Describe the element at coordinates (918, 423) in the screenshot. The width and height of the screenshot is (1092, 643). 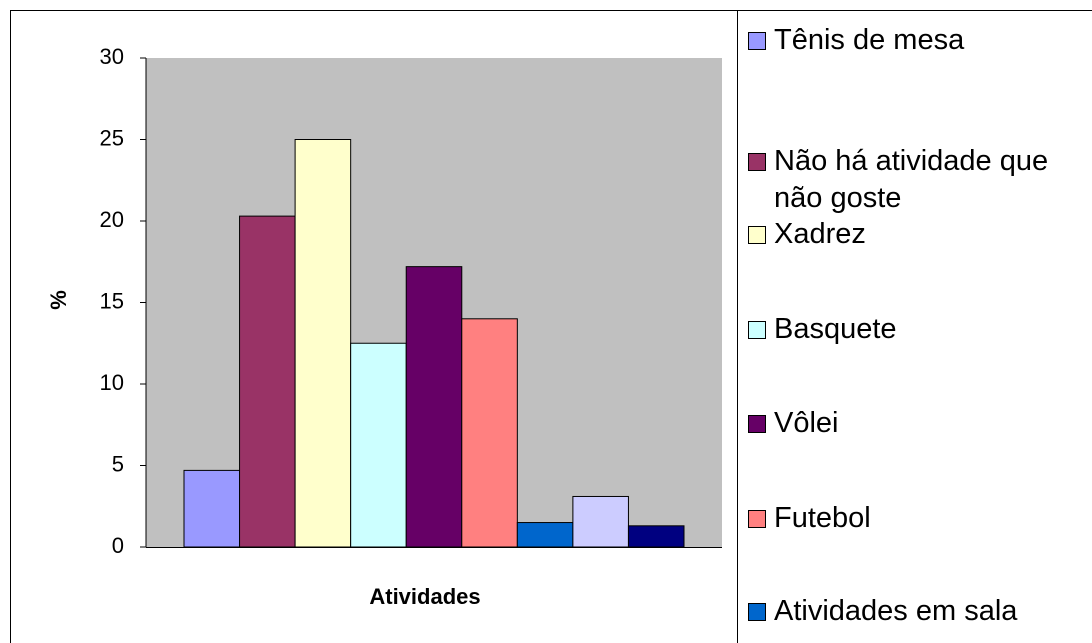
I see `legend-entry: Vôlei` at that location.